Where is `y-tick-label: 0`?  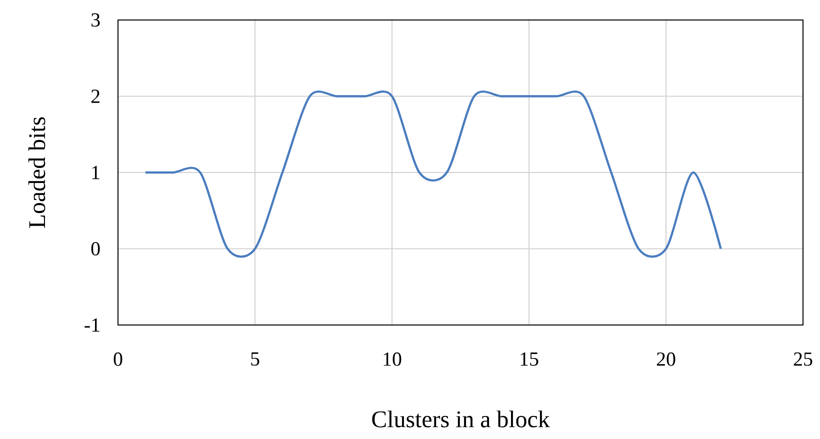
y-tick-label: 0 is located at coordinates (95, 249).